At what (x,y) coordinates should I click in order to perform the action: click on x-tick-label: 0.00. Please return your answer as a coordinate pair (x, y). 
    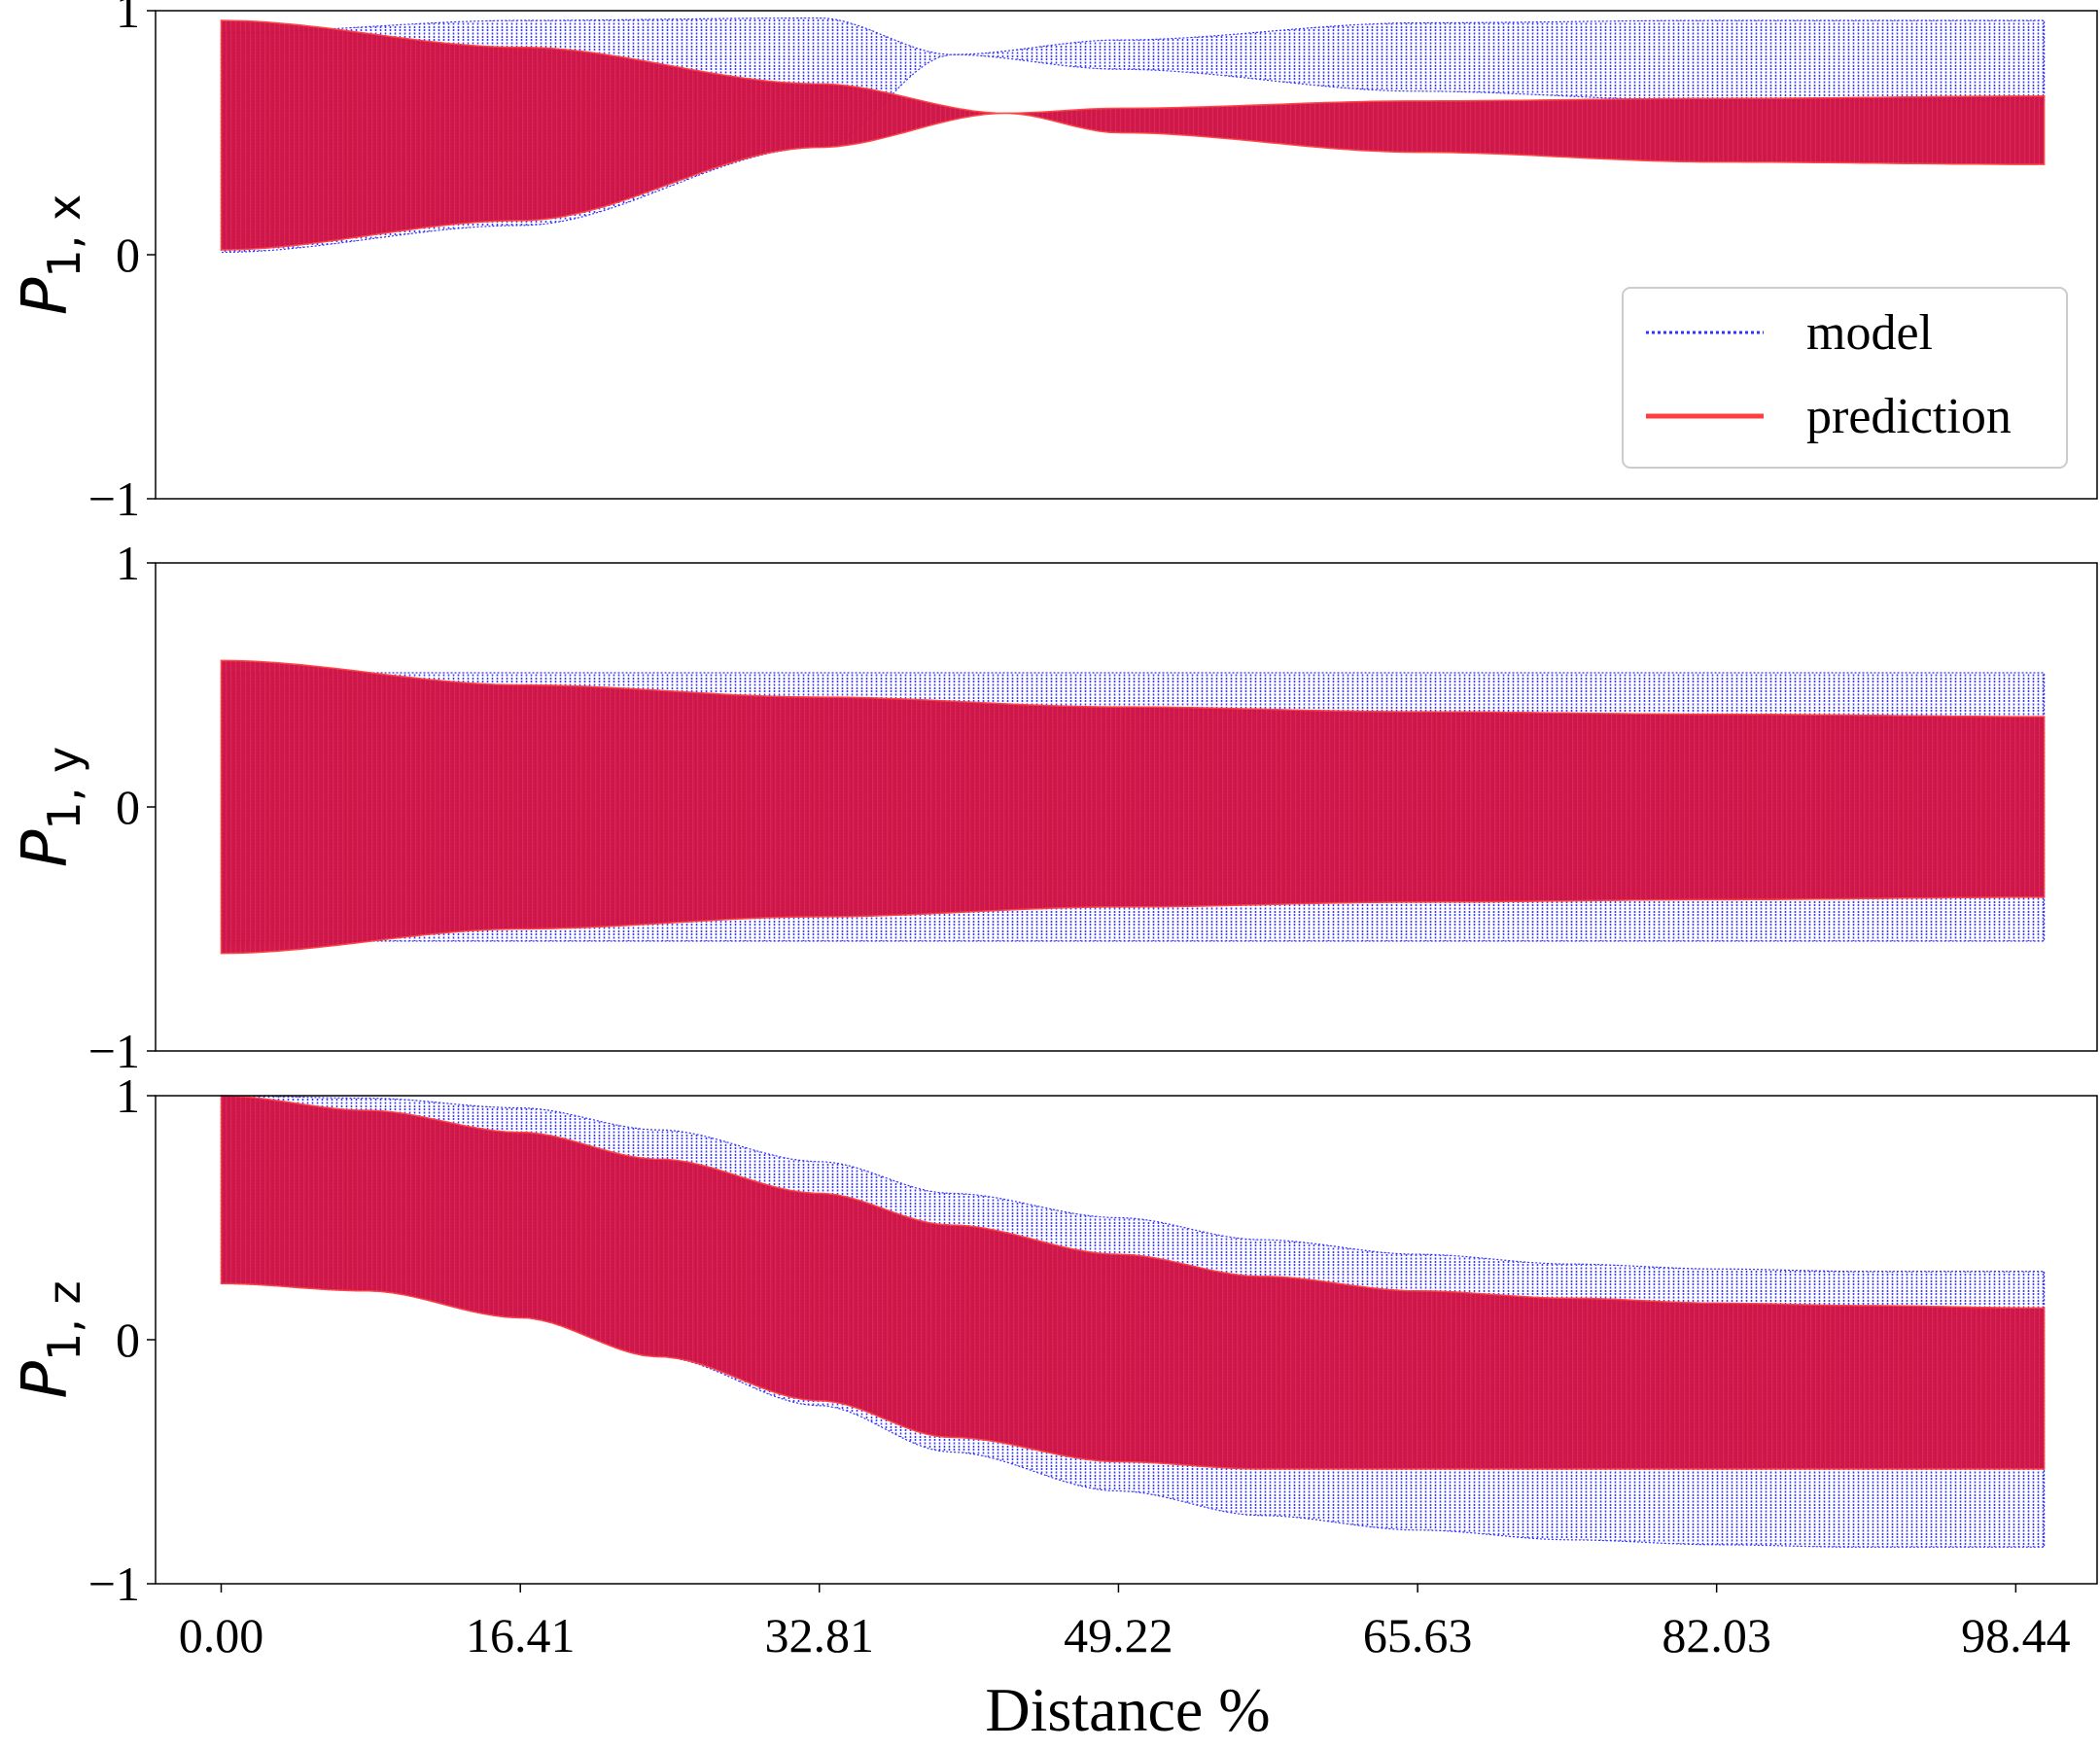
    Looking at the image, I should click on (221, 1635).